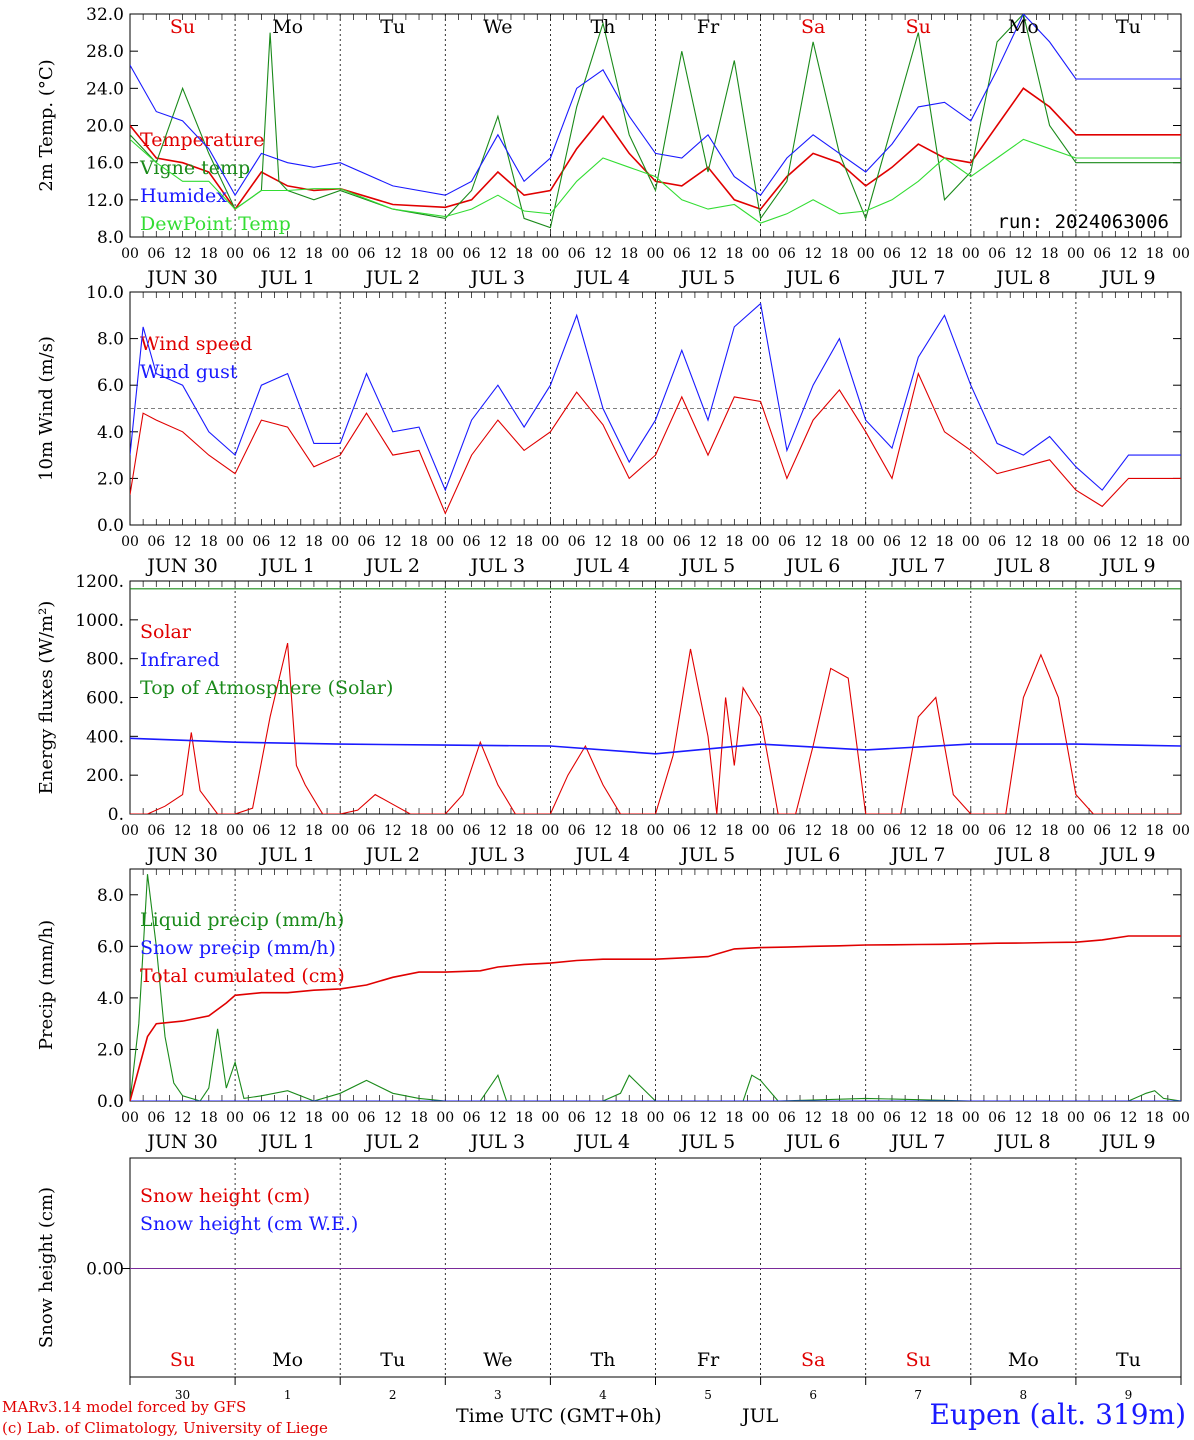 Image resolution: width=1194 pixels, height=1440 pixels. Describe the element at coordinates (266, 688) in the screenshot. I see `legend-top-of-atmosphere-solar-: Top of Atmosphere (Solar)` at that location.